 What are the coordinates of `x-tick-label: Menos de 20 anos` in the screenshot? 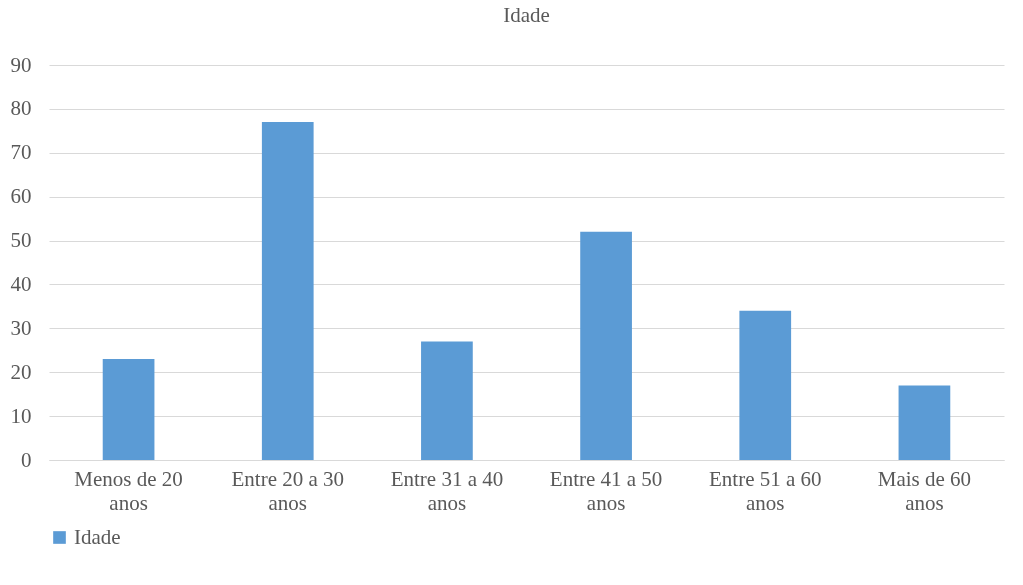 It's located at (128, 490).